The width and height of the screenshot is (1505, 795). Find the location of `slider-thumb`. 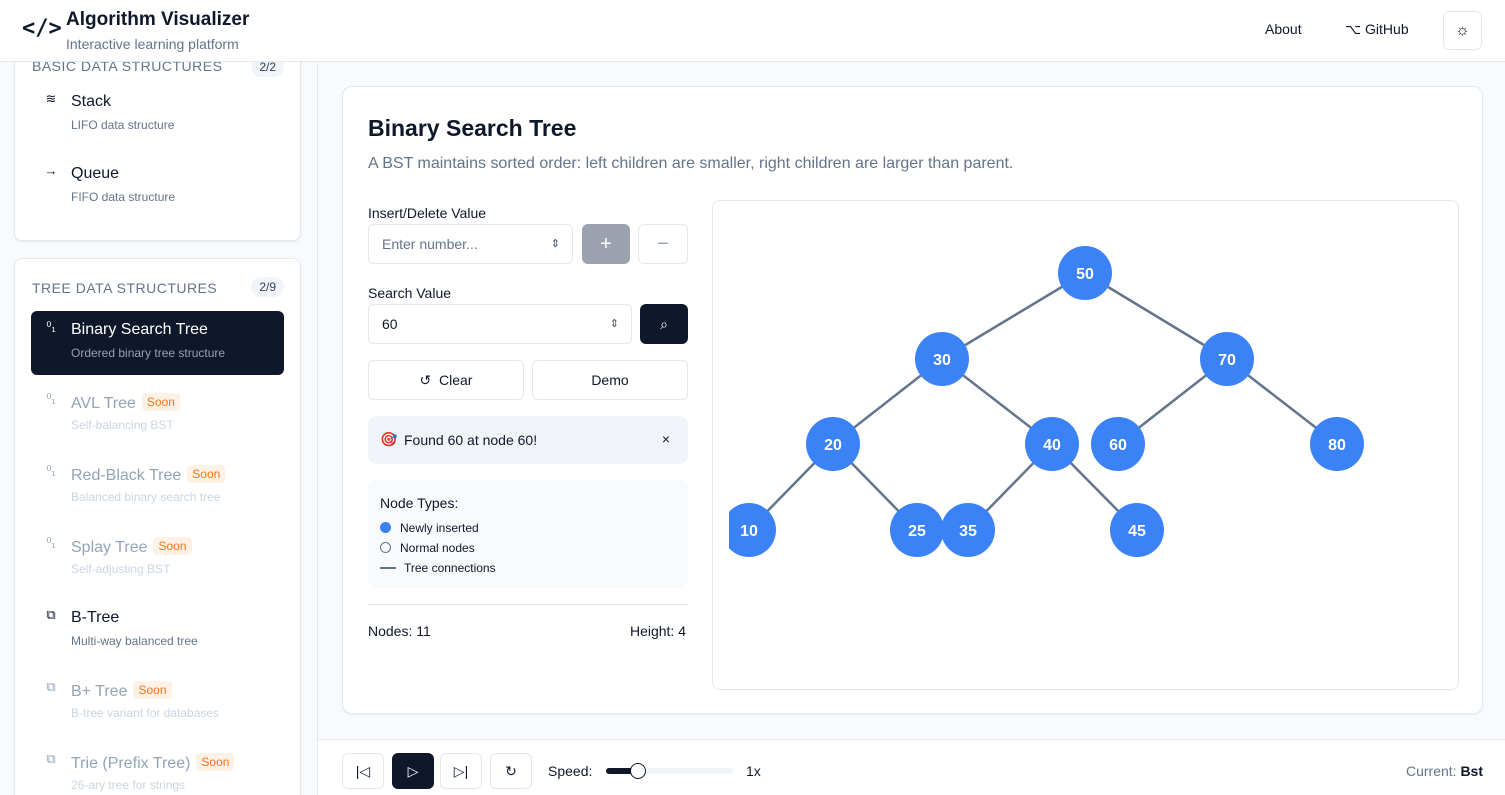

slider-thumb is located at coordinates (638, 771).